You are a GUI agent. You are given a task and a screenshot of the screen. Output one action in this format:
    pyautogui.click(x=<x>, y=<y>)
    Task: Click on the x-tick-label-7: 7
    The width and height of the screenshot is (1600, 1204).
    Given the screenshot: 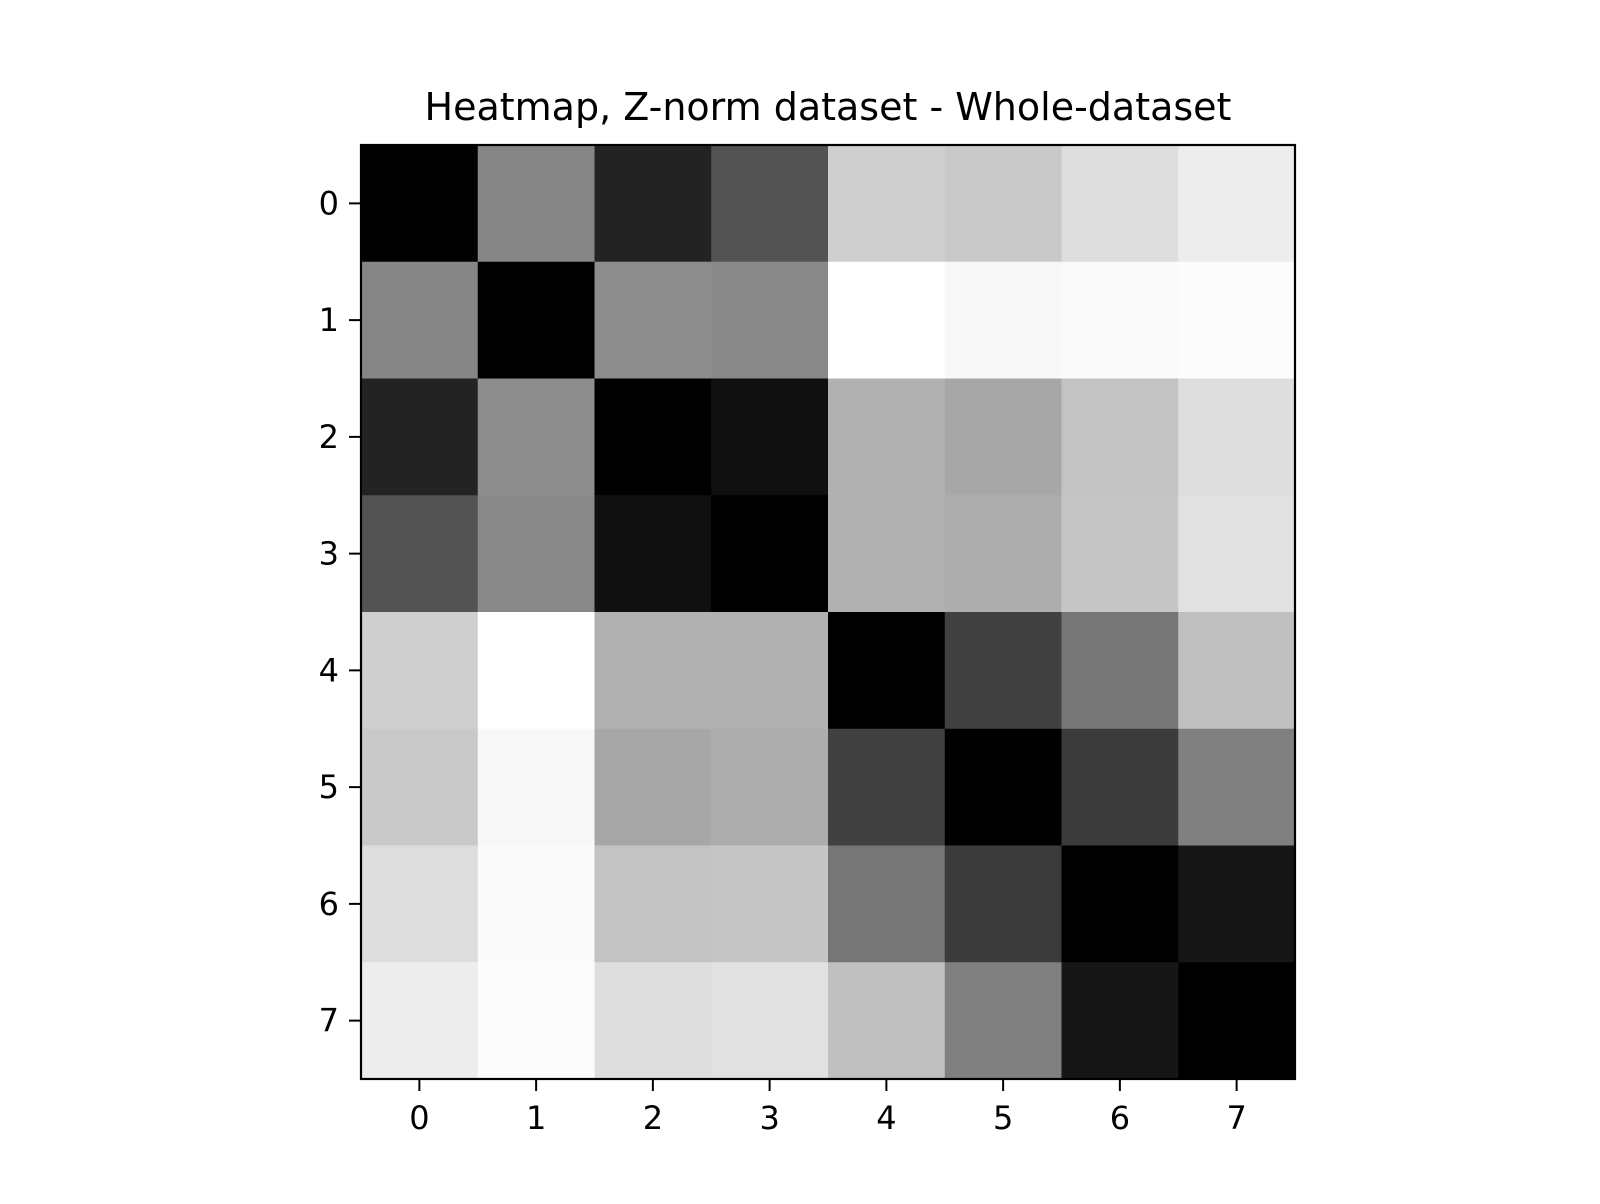 What is the action you would take?
    pyautogui.click(x=1236, y=1118)
    